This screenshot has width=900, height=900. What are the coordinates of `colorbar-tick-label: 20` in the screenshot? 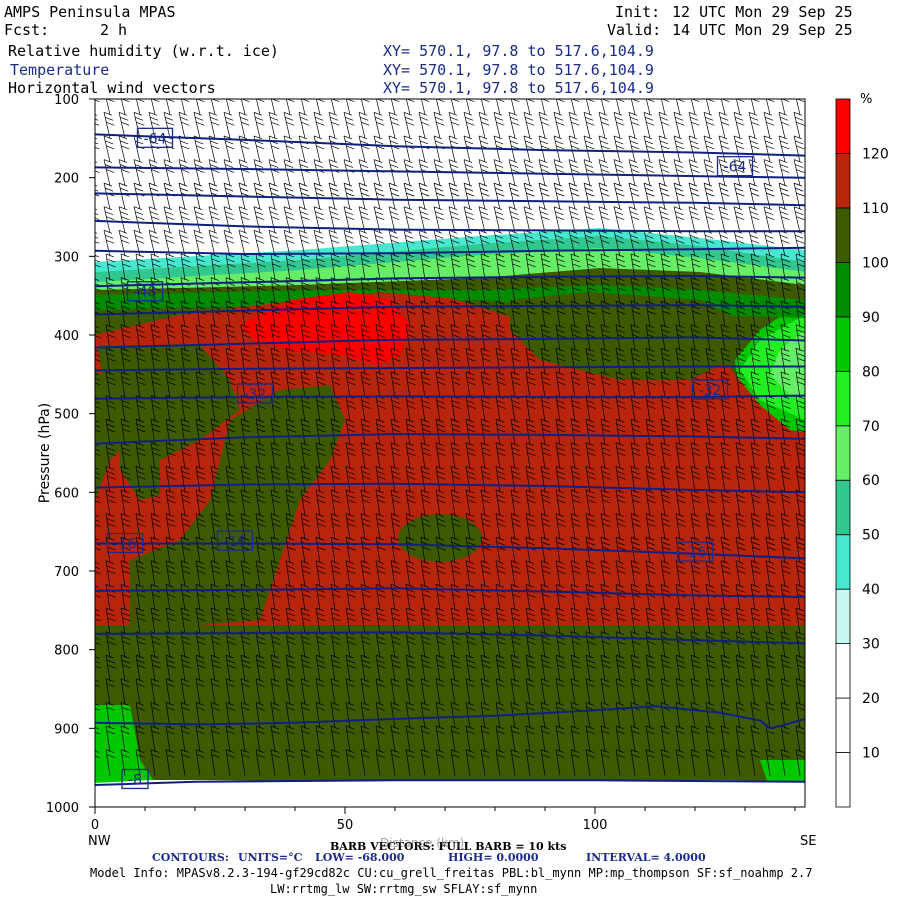 It's located at (871, 699).